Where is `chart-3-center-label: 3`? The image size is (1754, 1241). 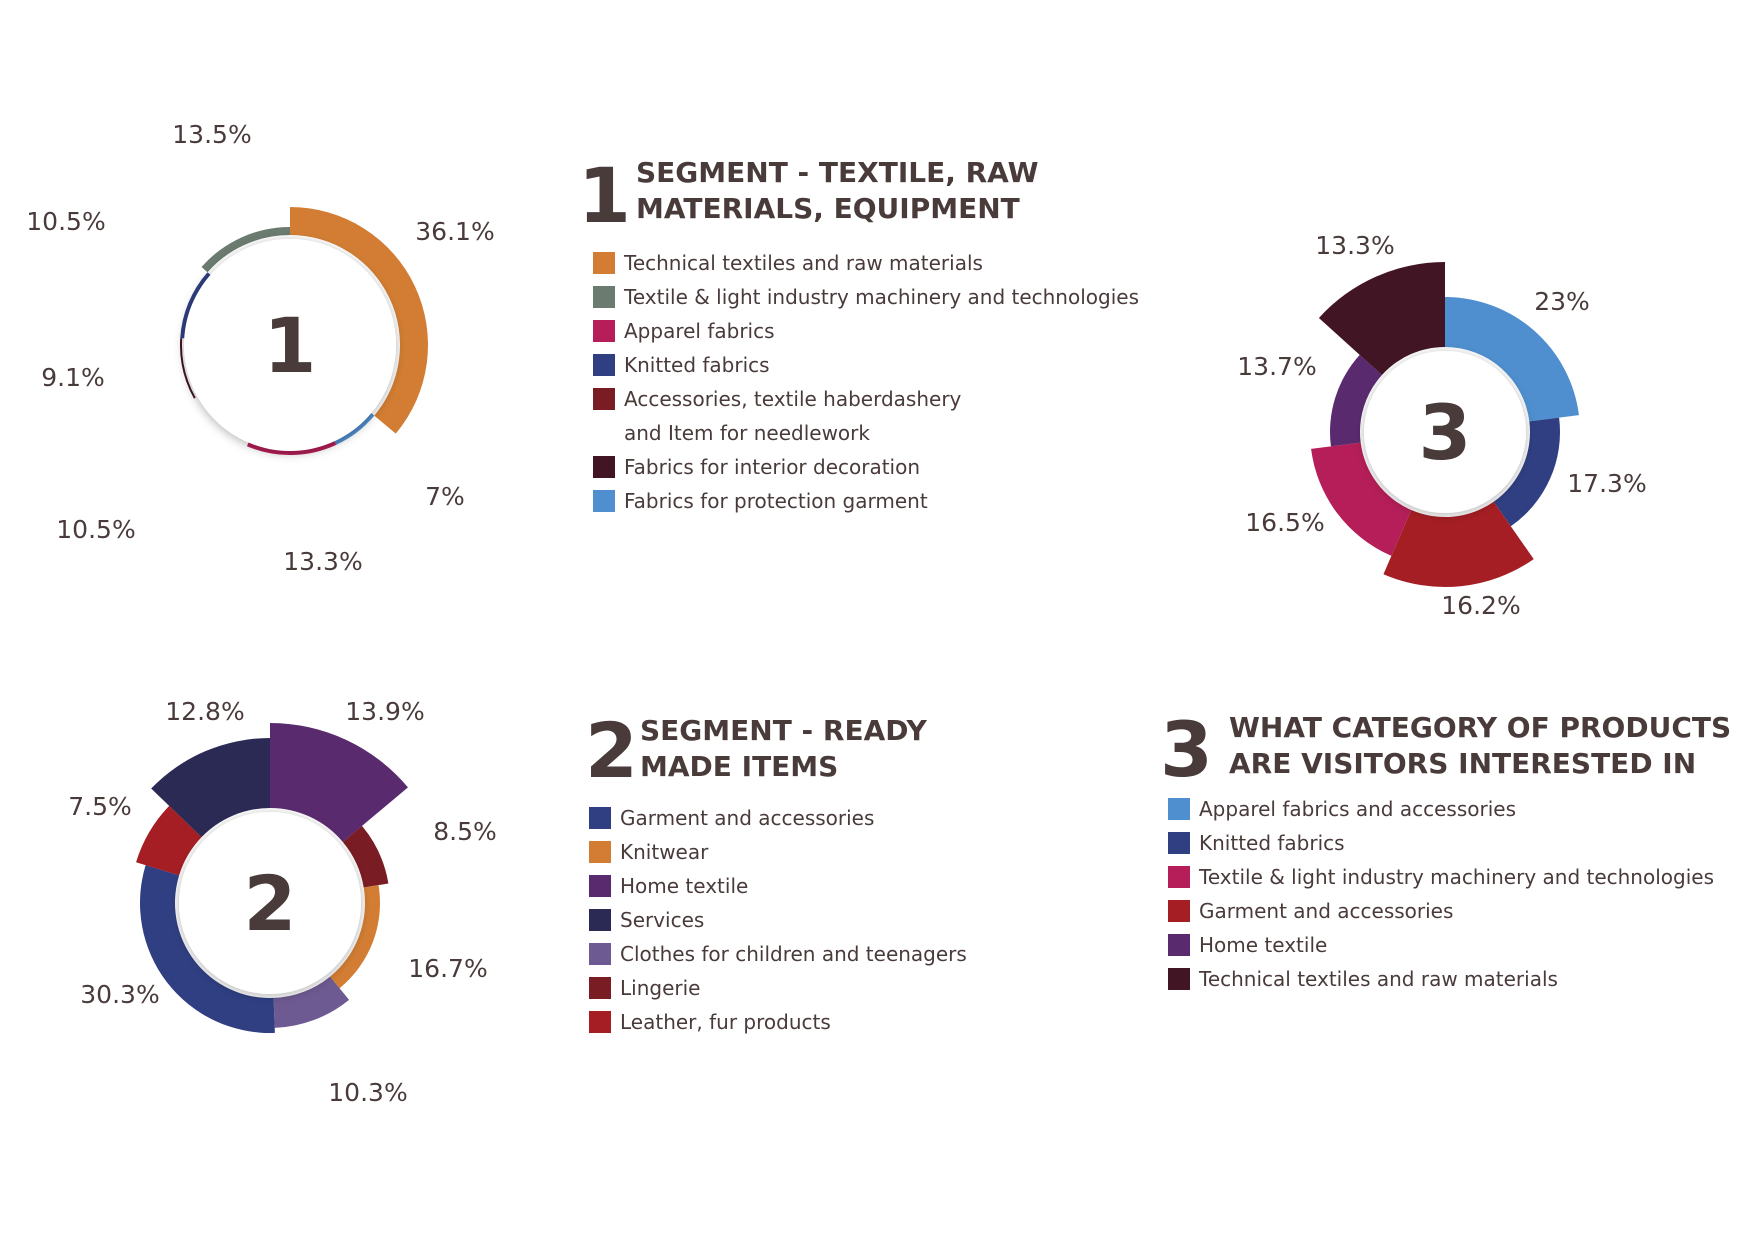 chart-3-center-label: 3 is located at coordinates (1445, 432).